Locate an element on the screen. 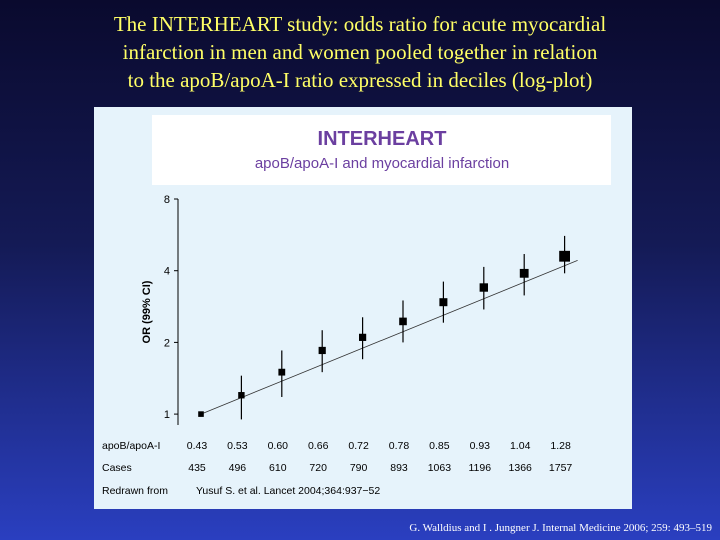  x-tick-label: 0.60 is located at coordinates (278, 446).